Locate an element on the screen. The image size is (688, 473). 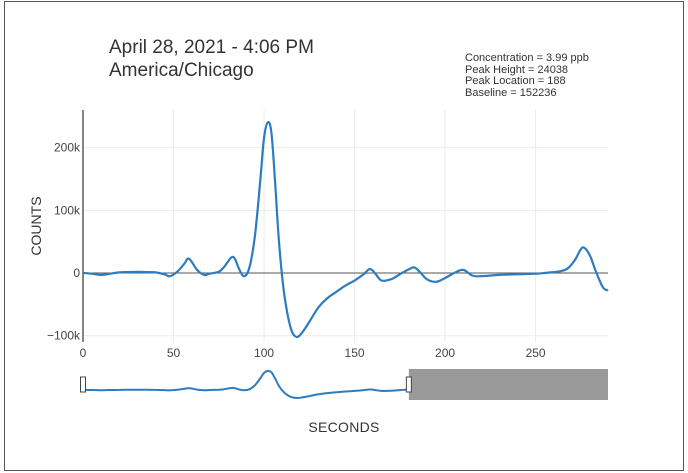
range-slider-right-handle is located at coordinates (408, 384).